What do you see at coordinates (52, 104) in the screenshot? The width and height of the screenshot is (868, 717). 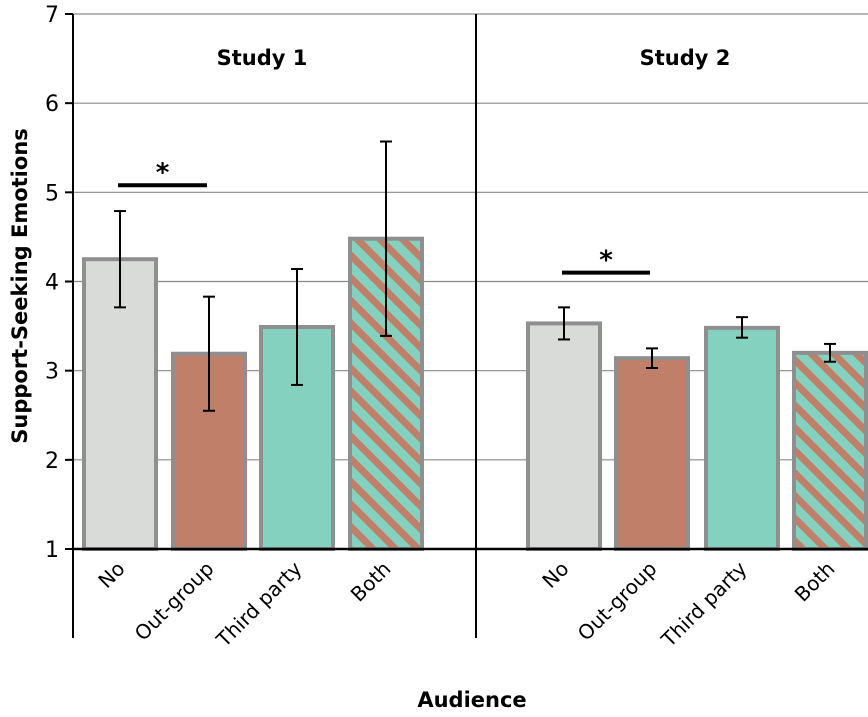 I see `y-tick-label-6: 6` at bounding box center [52, 104].